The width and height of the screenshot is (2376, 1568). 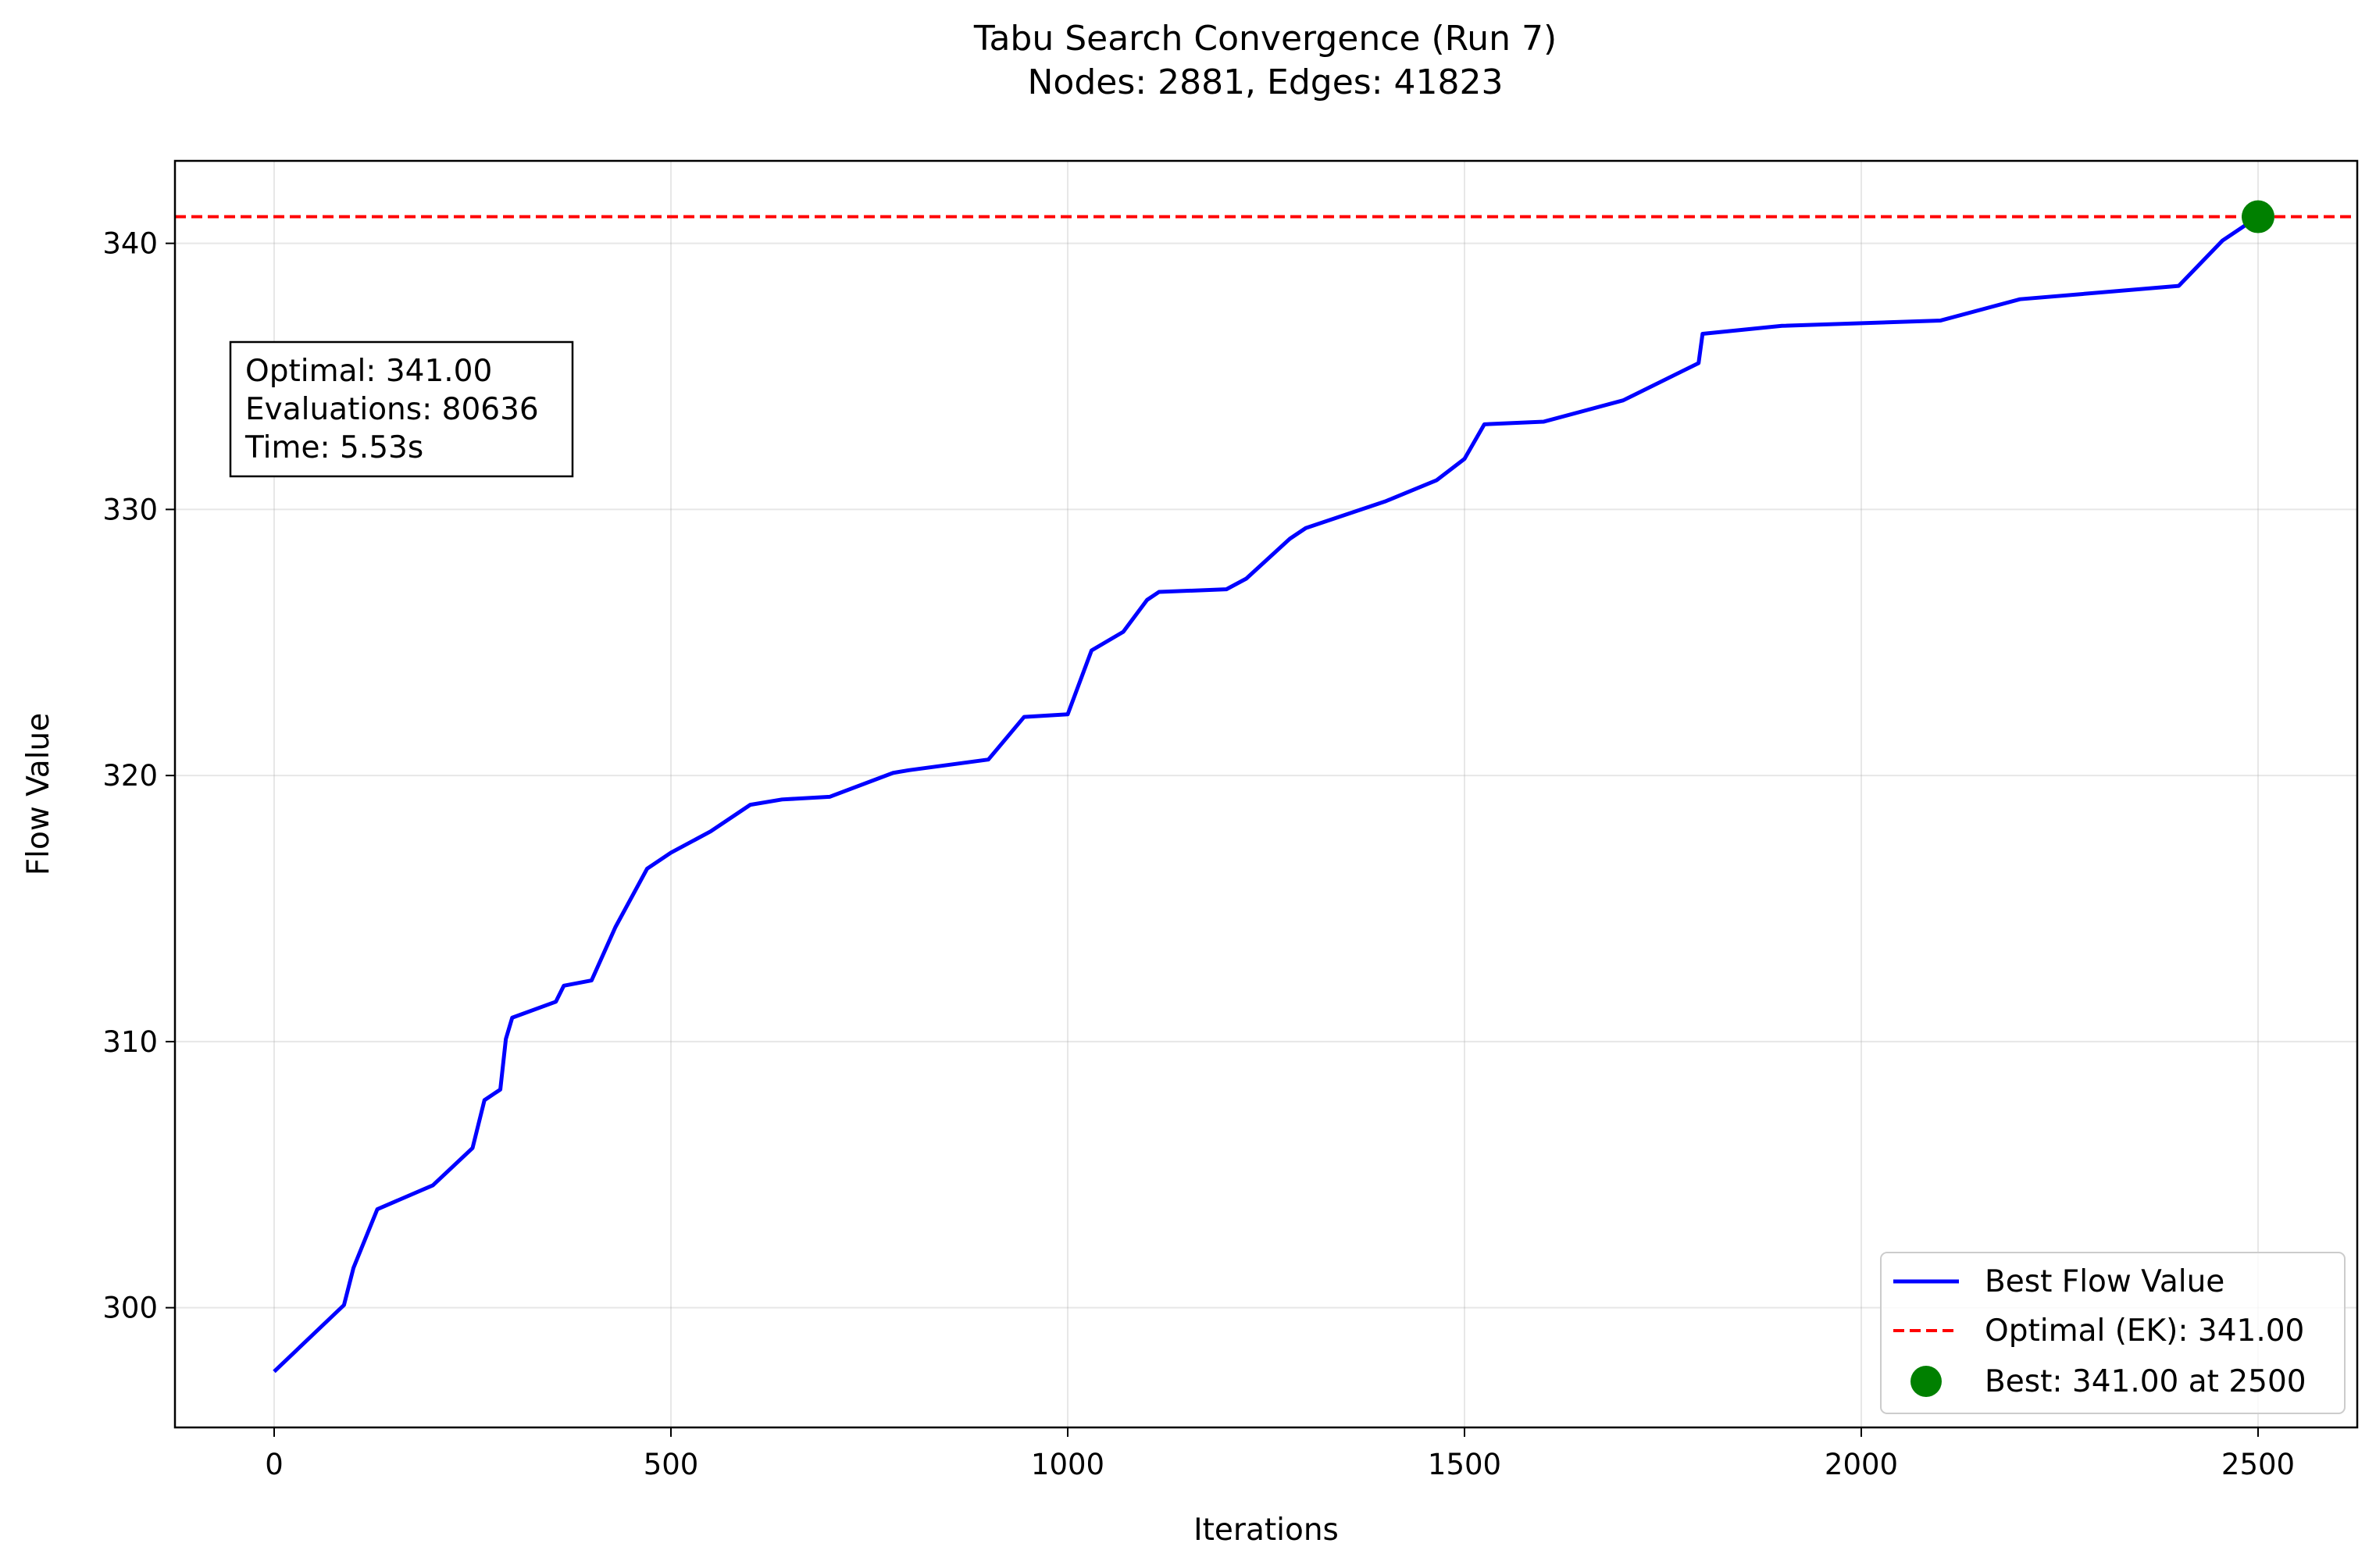 I want to click on y-tick-label: 310, so click(x=130, y=1042).